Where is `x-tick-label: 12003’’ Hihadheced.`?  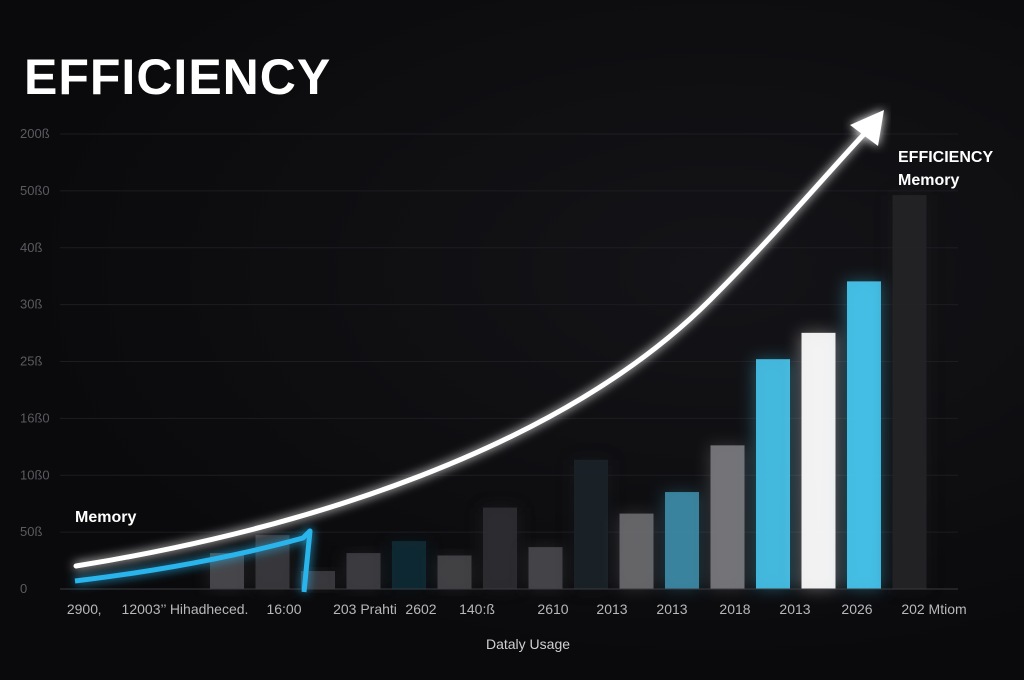
x-tick-label: 12003’’ Hihadheced. is located at coordinates (185, 609).